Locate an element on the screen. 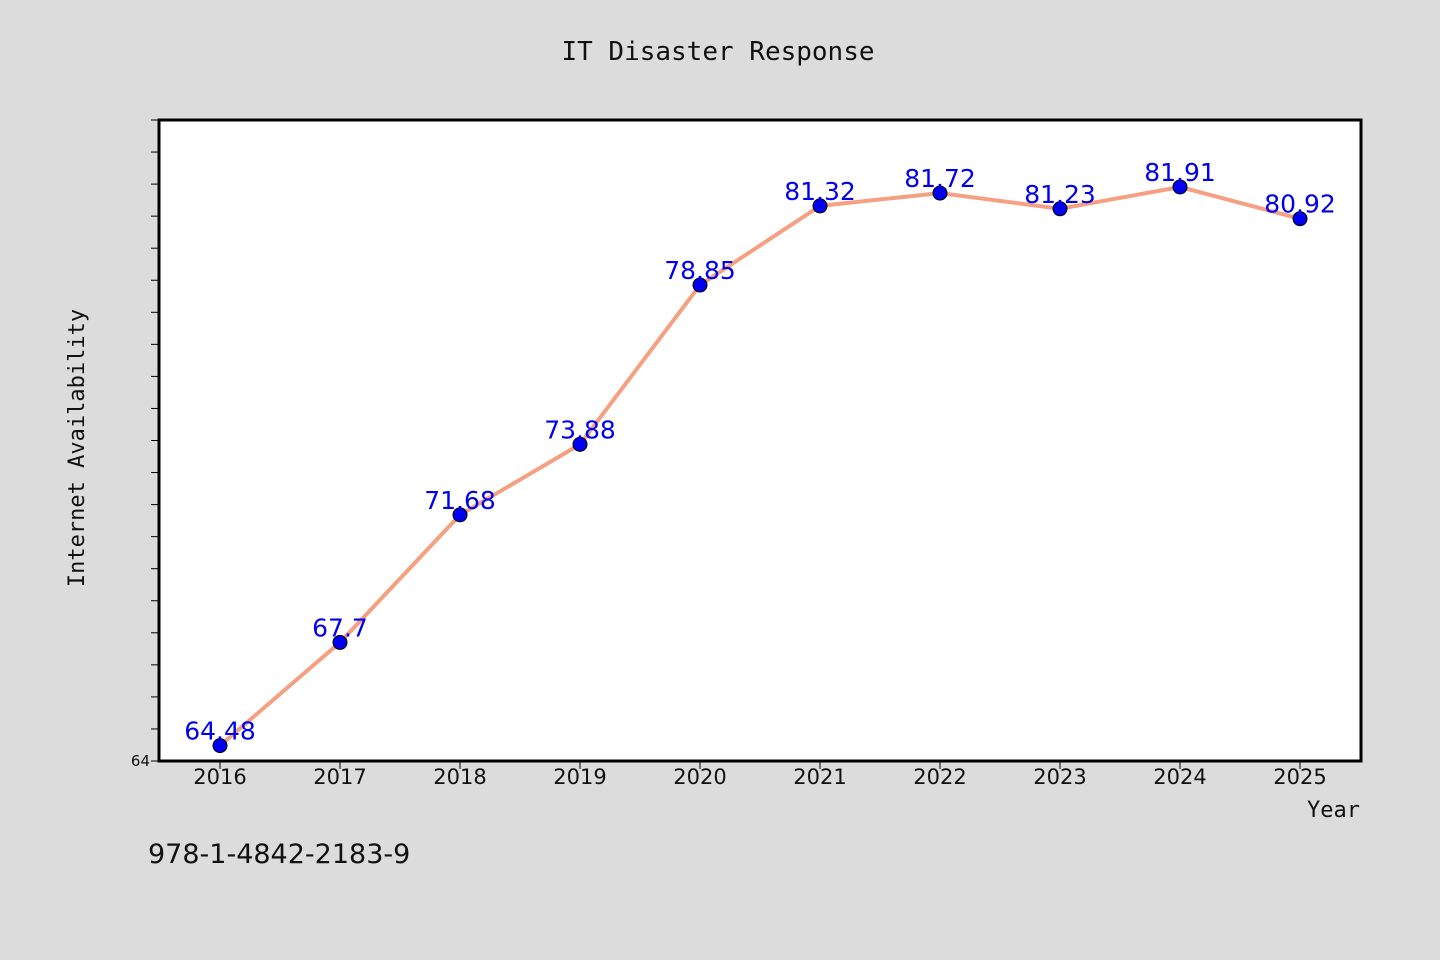 The height and width of the screenshot is (960, 1440). y-tick-label: 64 is located at coordinates (140, 761).